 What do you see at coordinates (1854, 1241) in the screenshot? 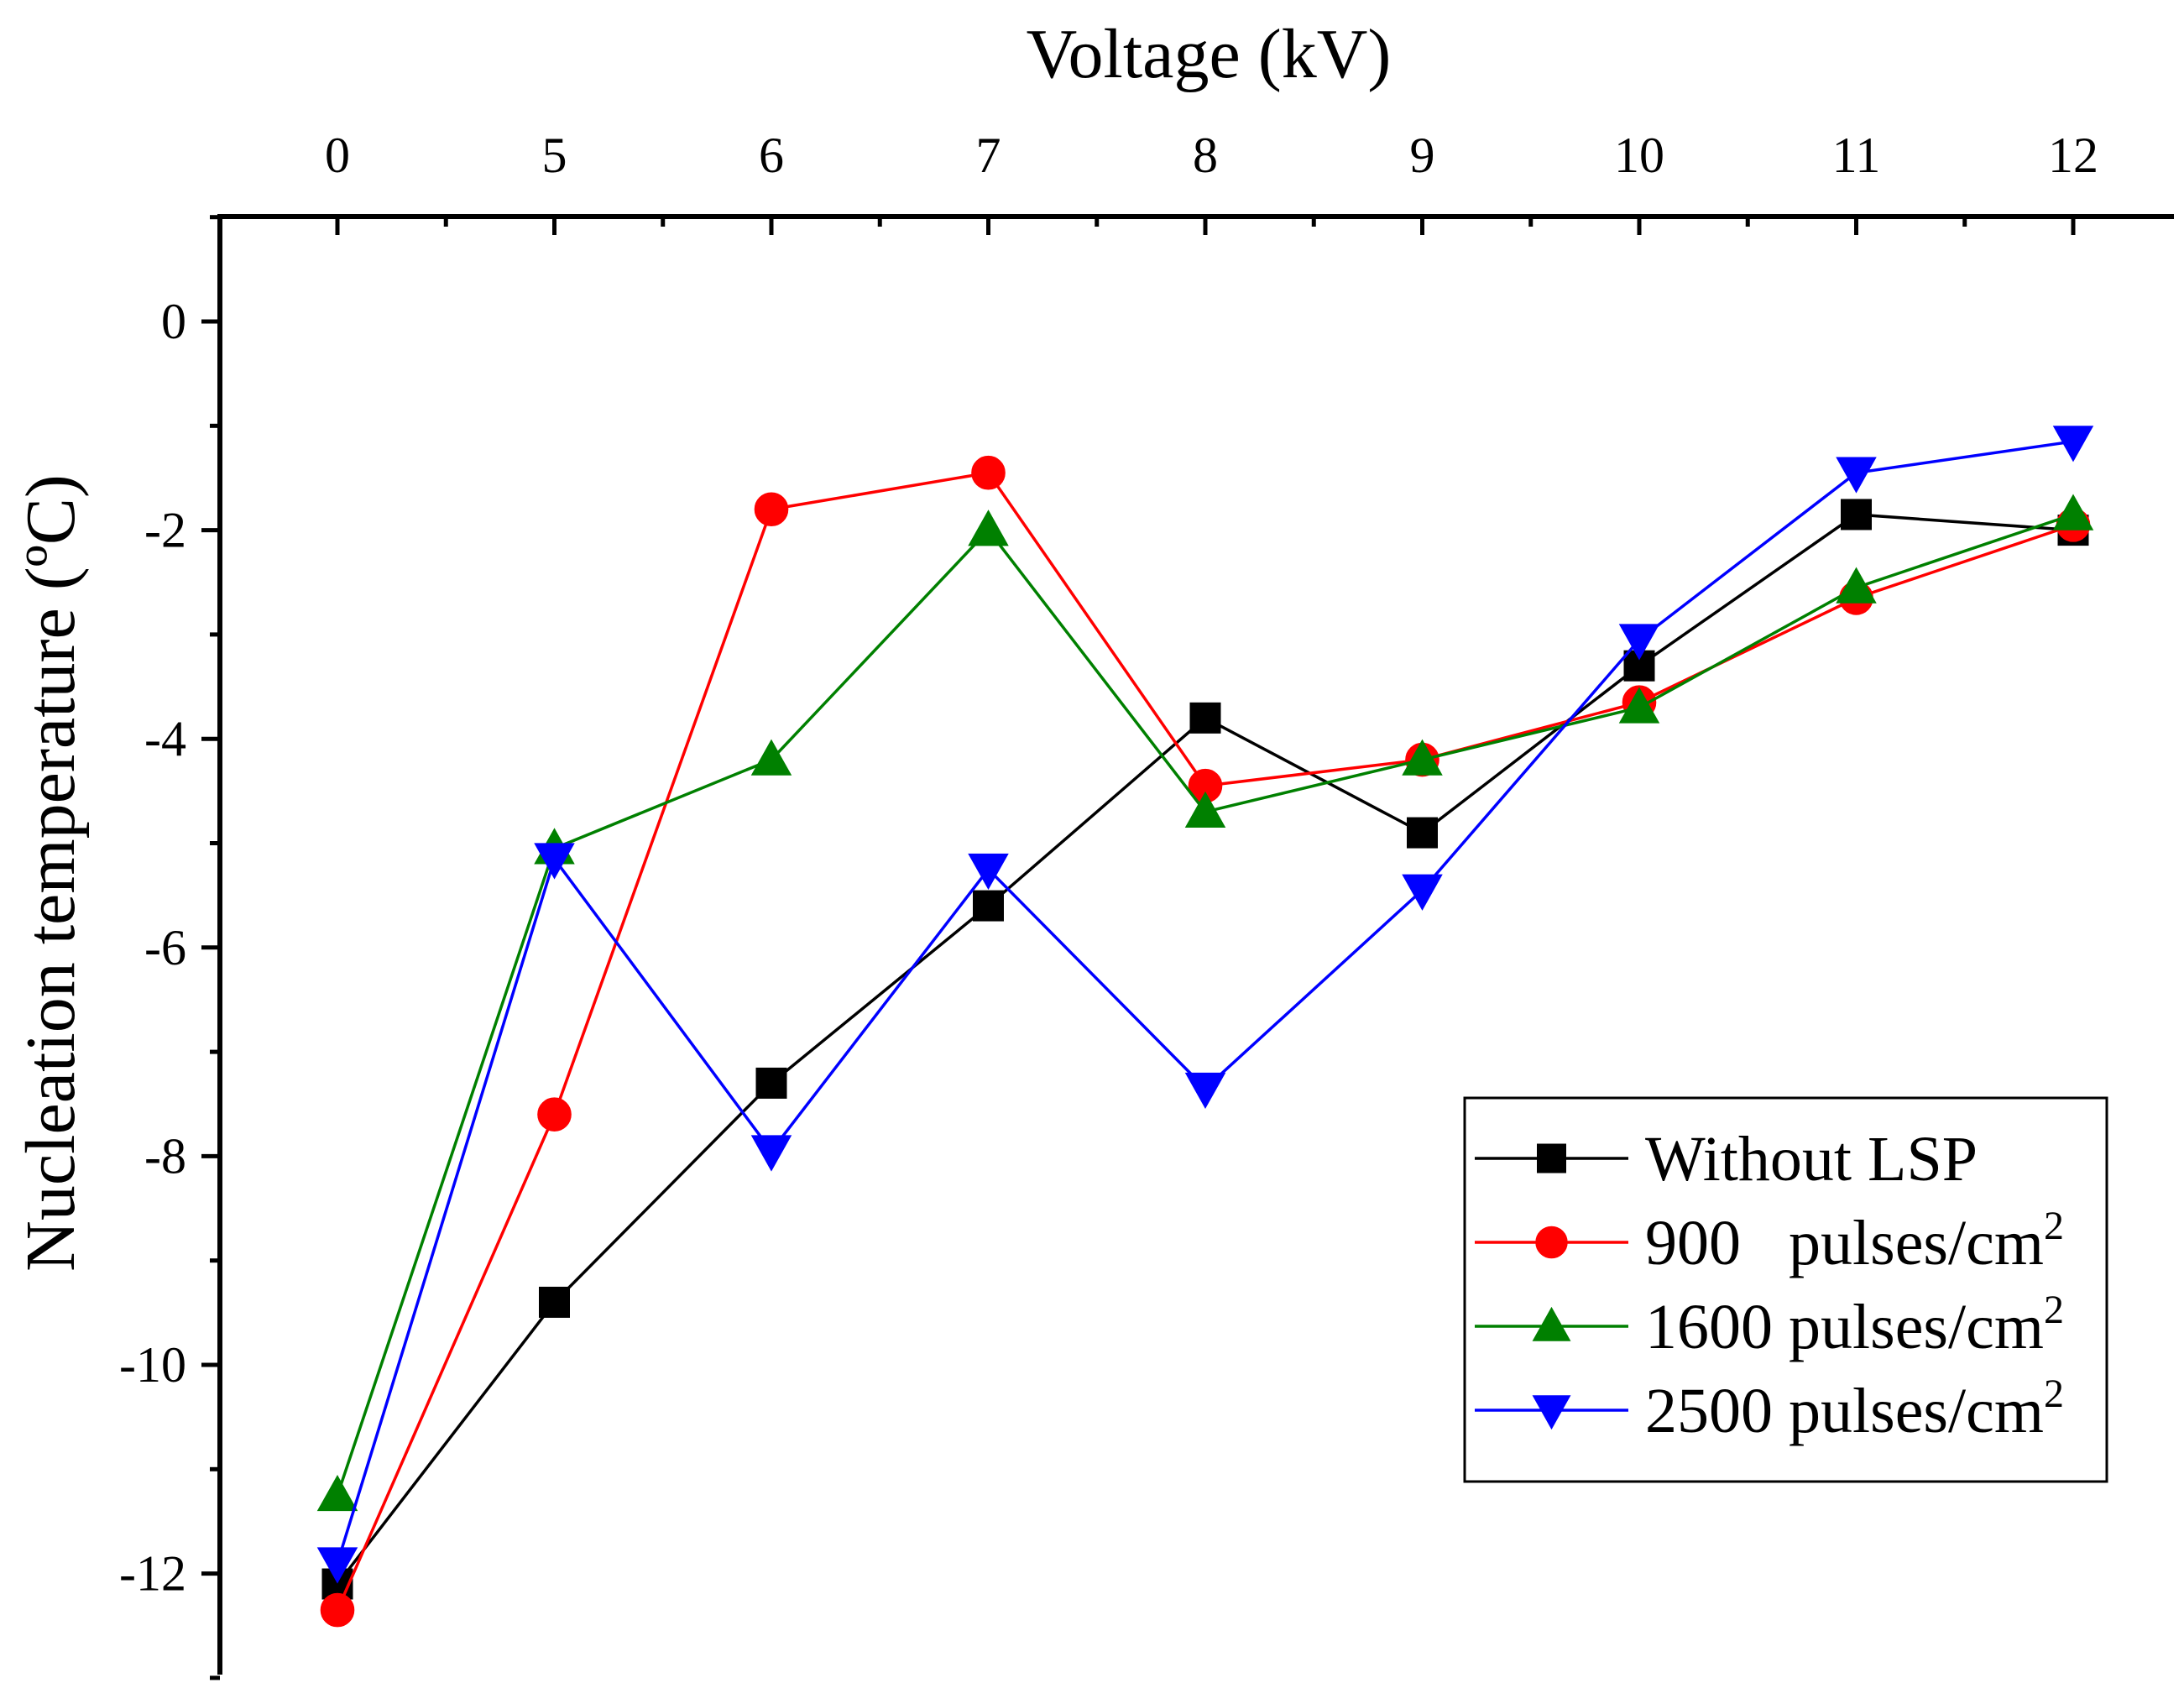
I see `legend-label: 900 pulses/cm2` at bounding box center [1854, 1241].